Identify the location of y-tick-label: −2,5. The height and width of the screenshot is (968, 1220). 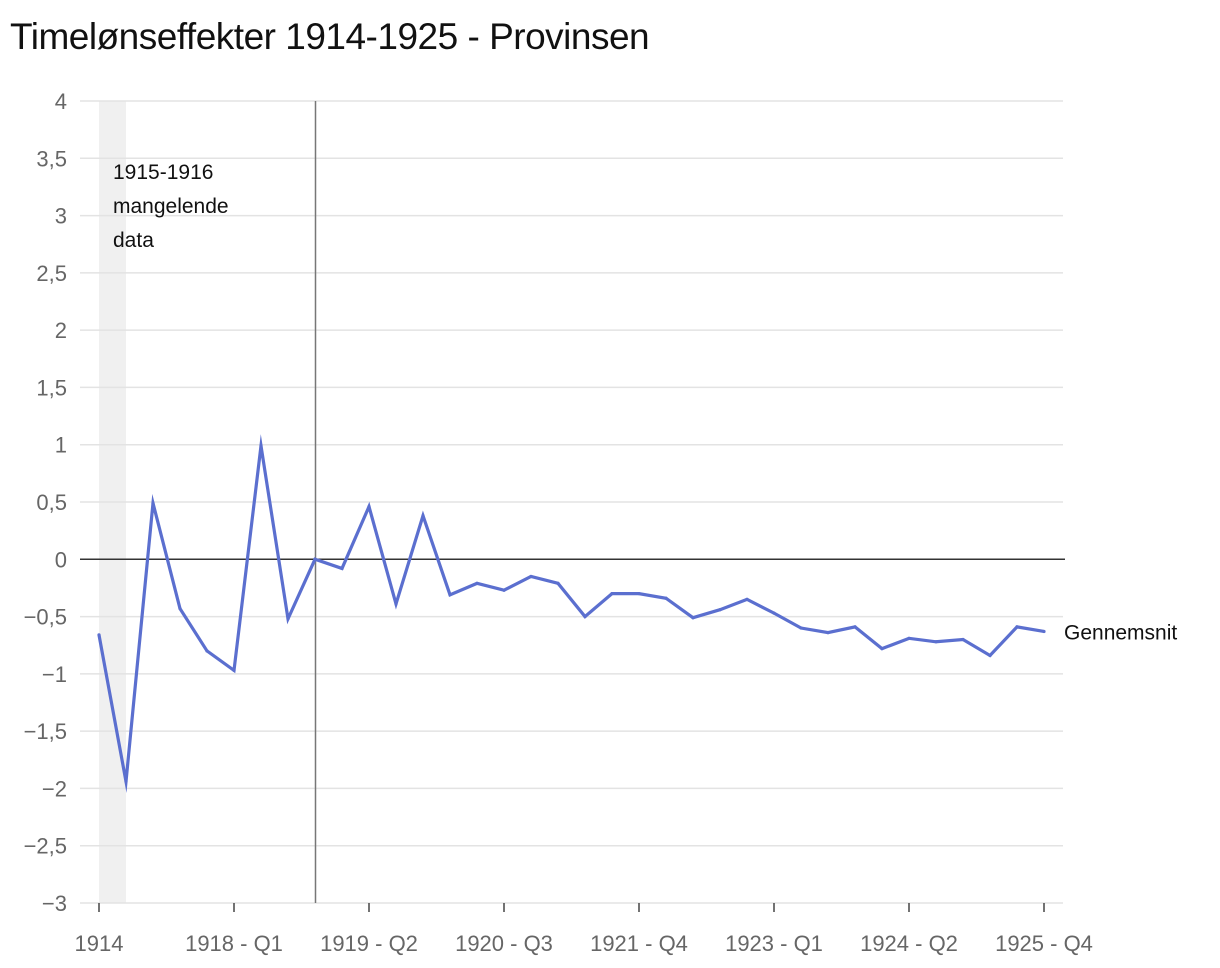
(45, 846).